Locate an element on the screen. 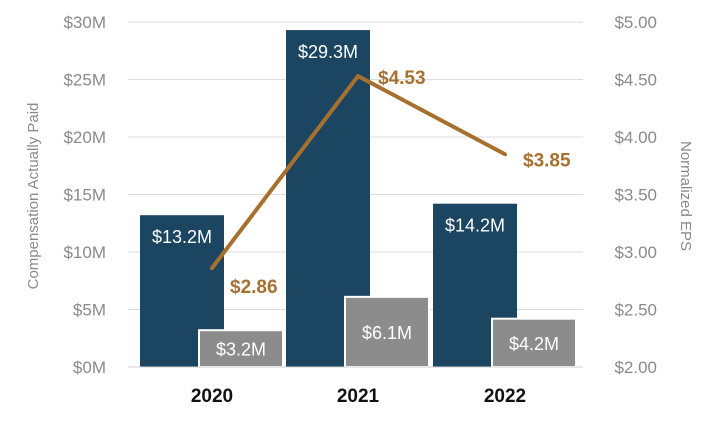 The image size is (720, 426). bar-secondary is located at coordinates (241, 349).